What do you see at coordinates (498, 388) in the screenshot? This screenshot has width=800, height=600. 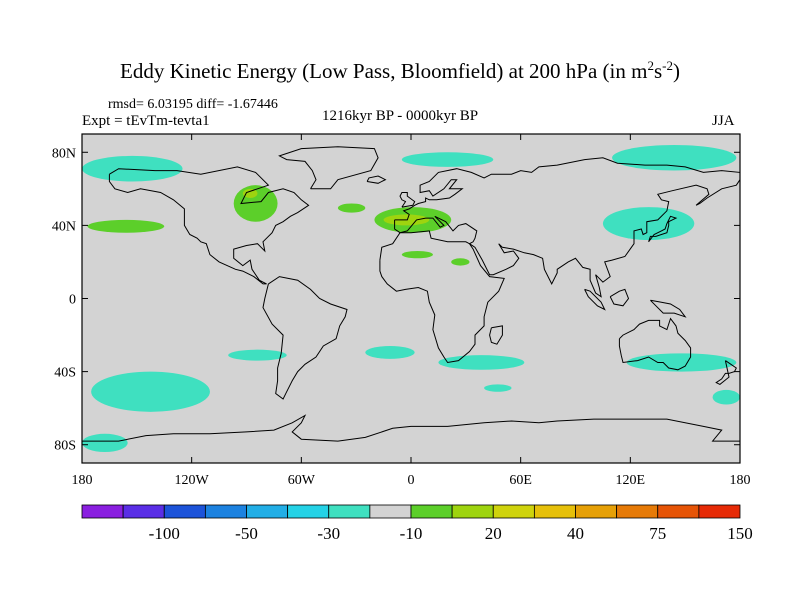 I see `anomaly-indian-ocean-small-negative` at bounding box center [498, 388].